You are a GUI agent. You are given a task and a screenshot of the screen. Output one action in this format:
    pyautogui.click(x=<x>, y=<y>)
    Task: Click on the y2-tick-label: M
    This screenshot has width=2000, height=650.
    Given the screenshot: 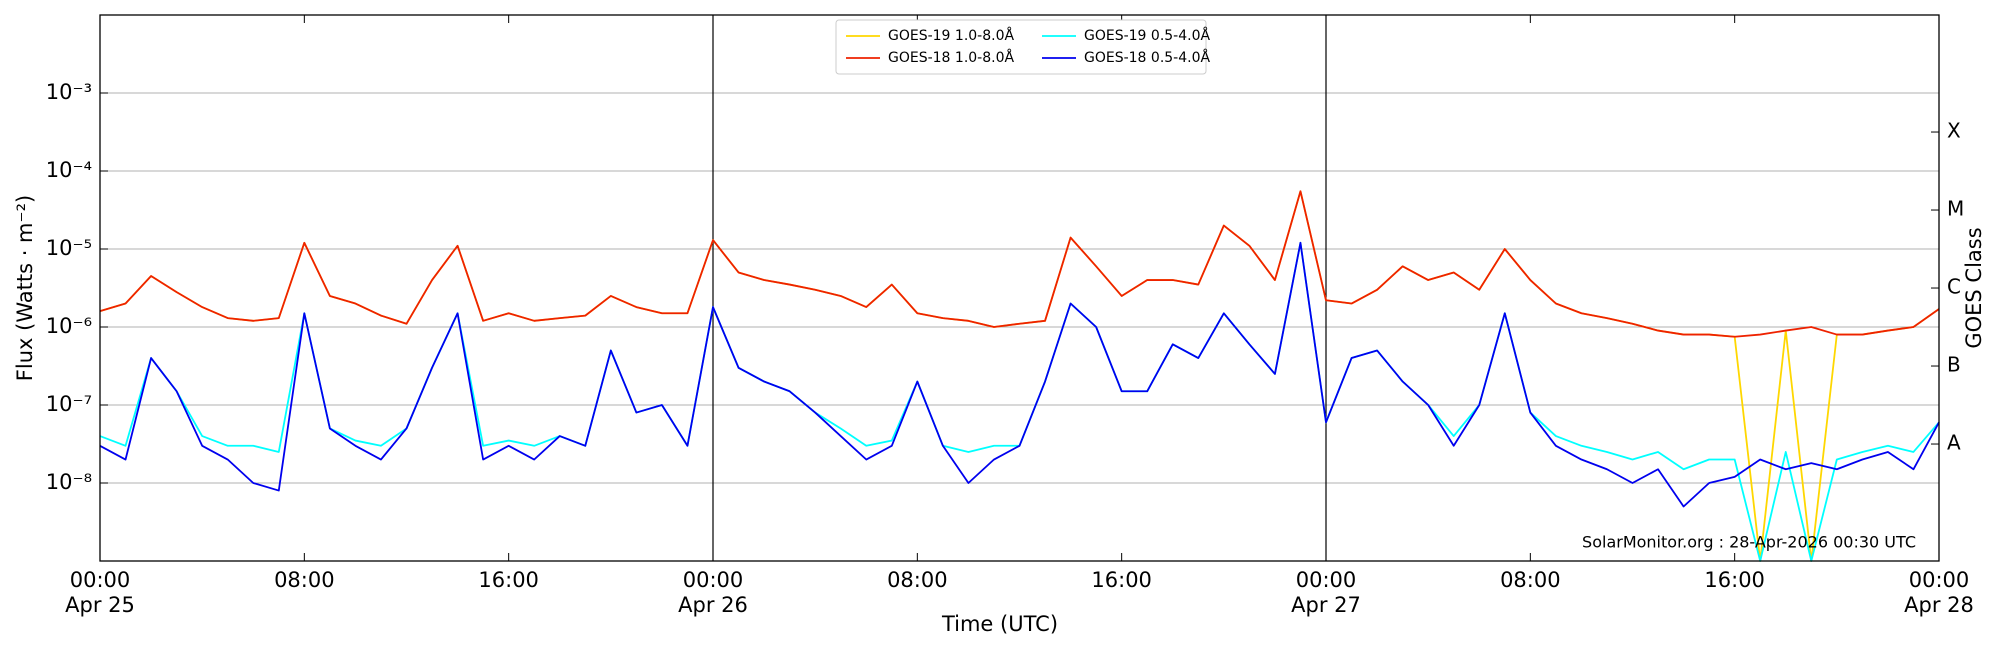 What is the action you would take?
    pyautogui.click(x=1955, y=209)
    